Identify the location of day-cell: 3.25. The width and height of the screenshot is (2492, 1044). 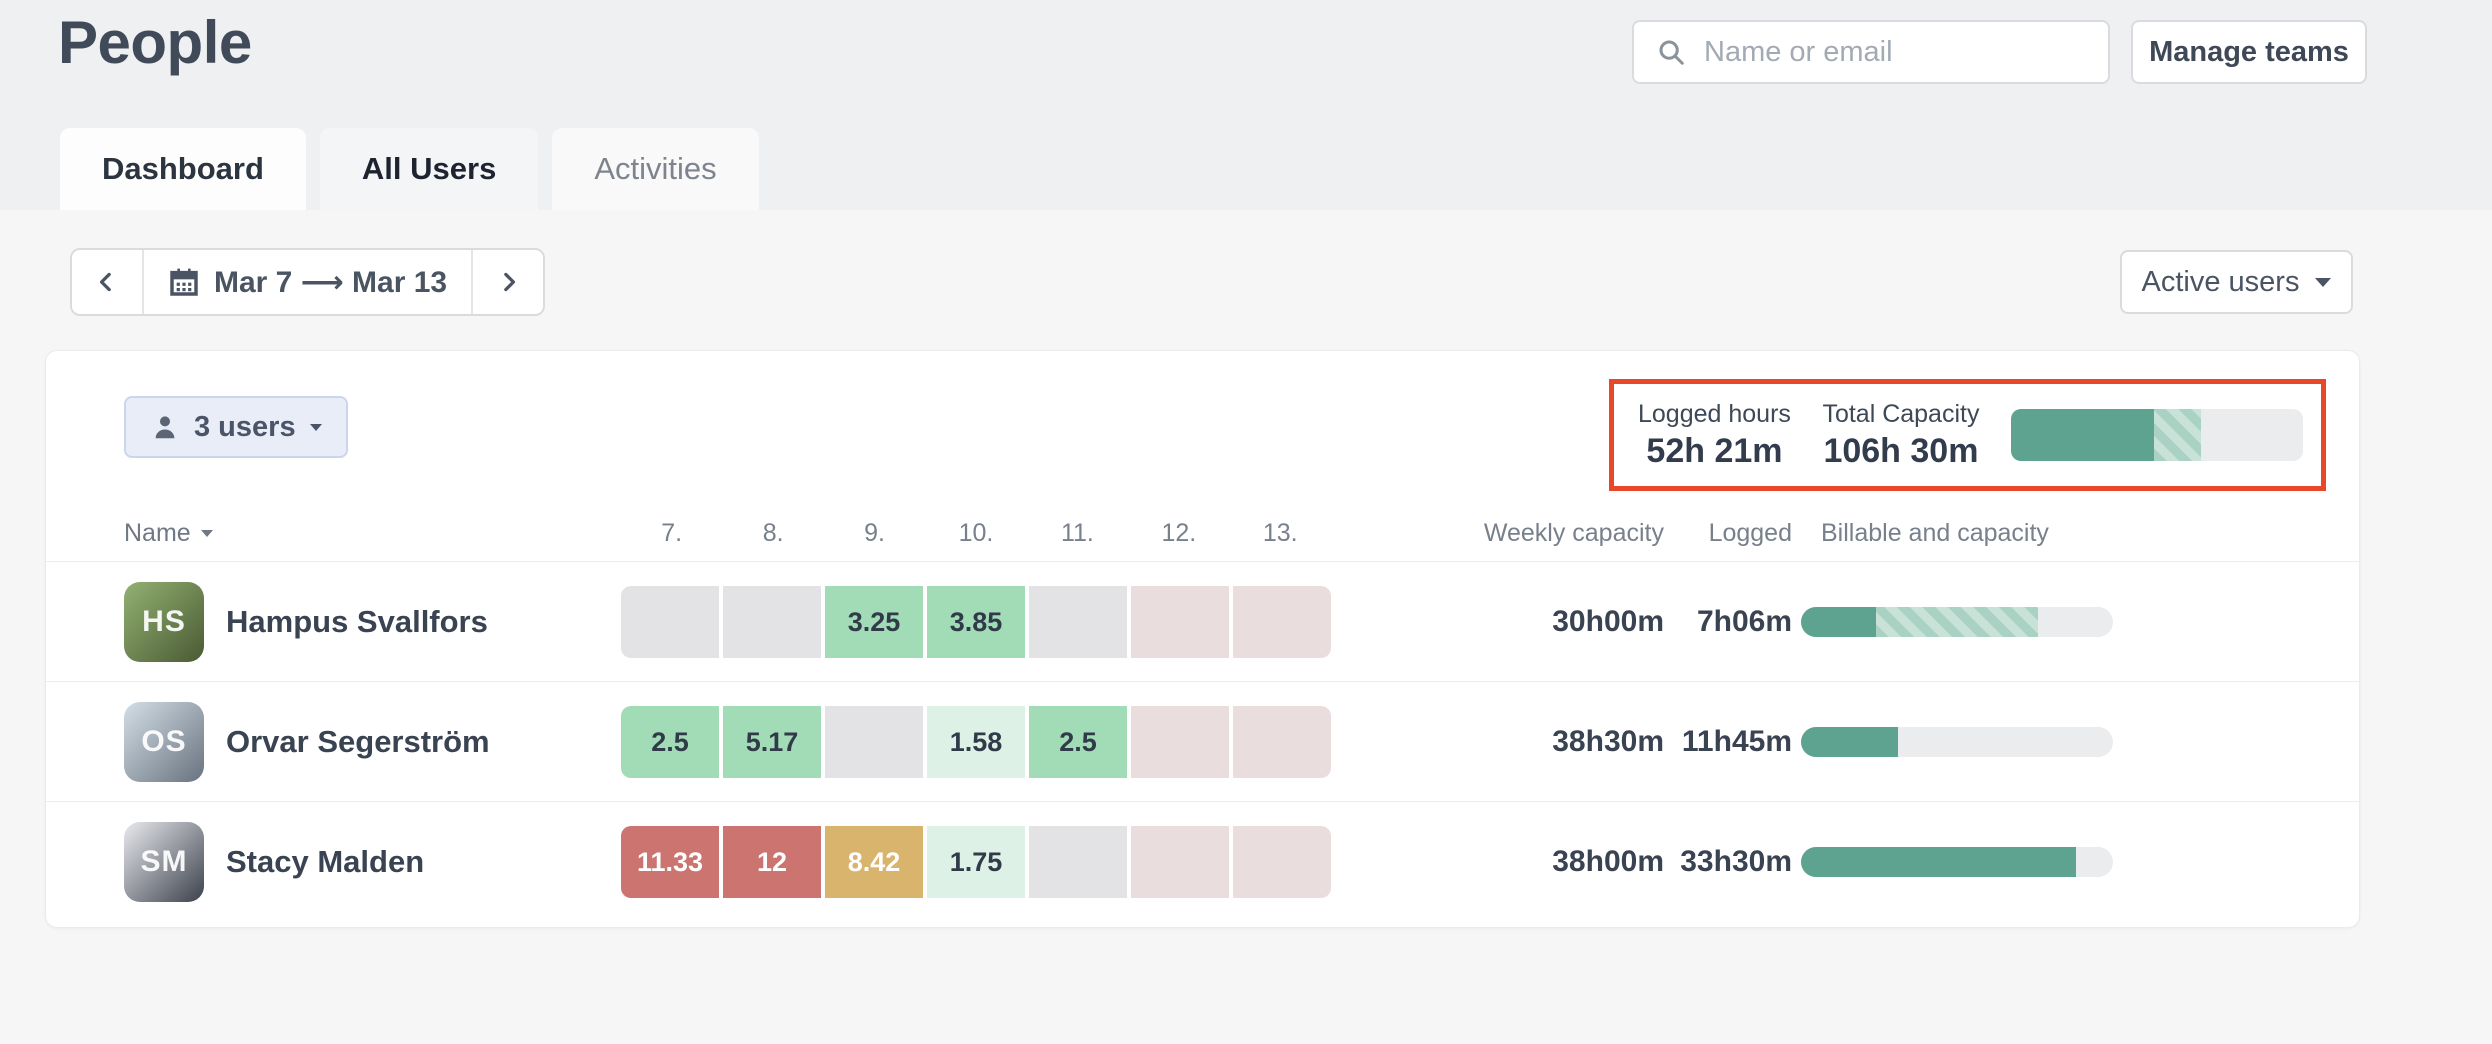
(874, 622).